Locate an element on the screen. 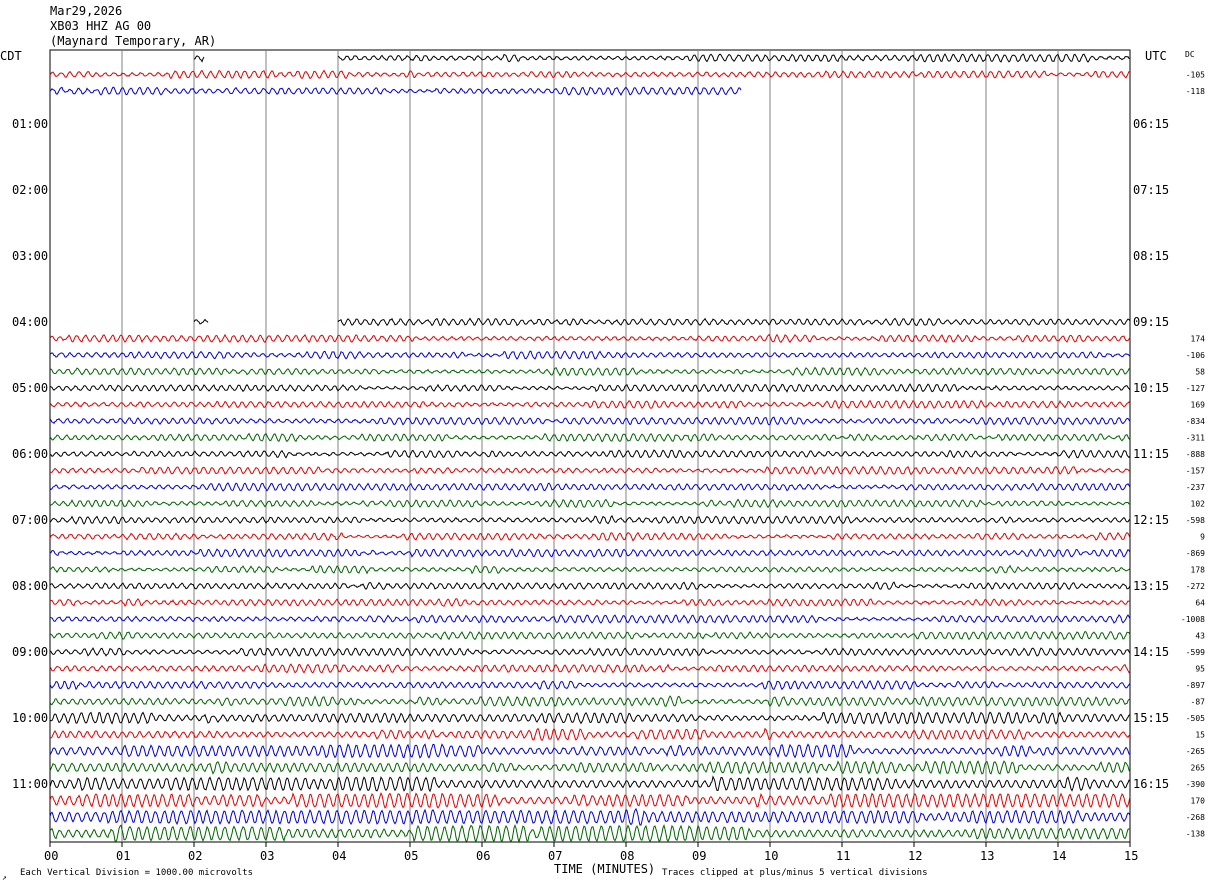 This screenshot has height=886, width=1210. dc-value: -505 is located at coordinates (1195, 718).